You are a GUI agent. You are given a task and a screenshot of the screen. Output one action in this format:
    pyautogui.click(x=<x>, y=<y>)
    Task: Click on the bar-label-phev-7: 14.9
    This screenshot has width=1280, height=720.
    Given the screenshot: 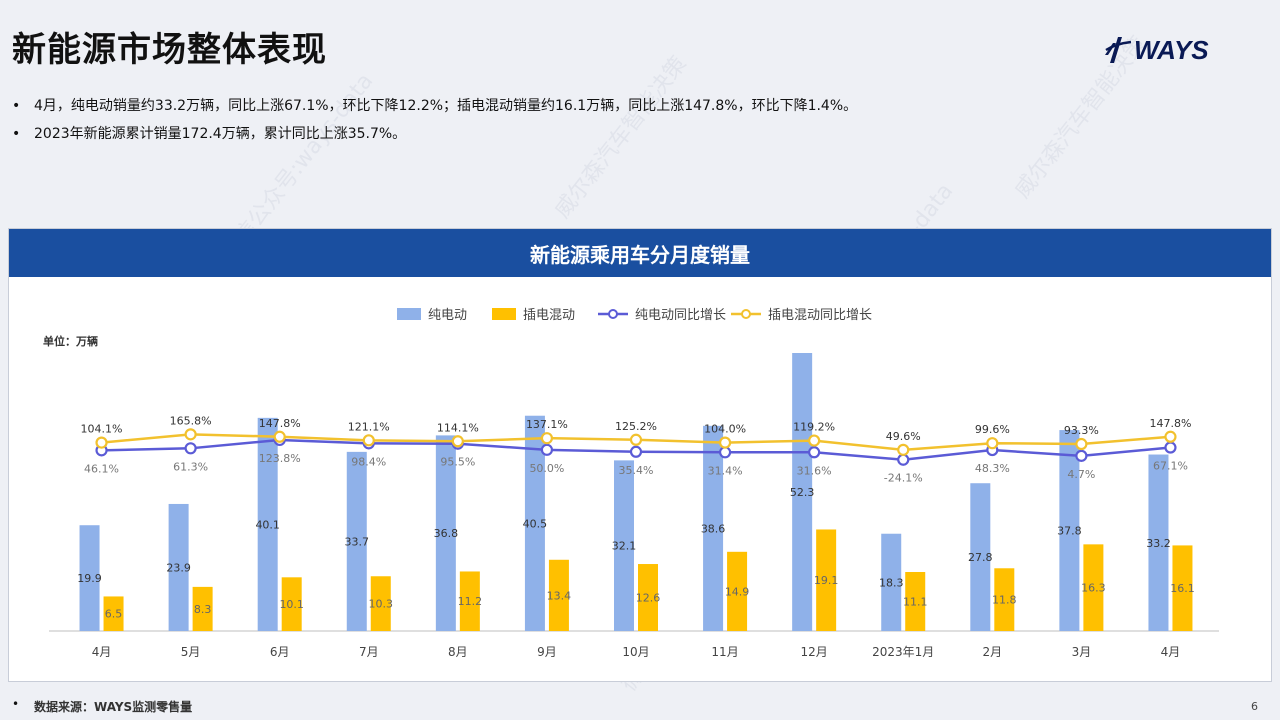 What is the action you would take?
    pyautogui.click(x=737, y=591)
    